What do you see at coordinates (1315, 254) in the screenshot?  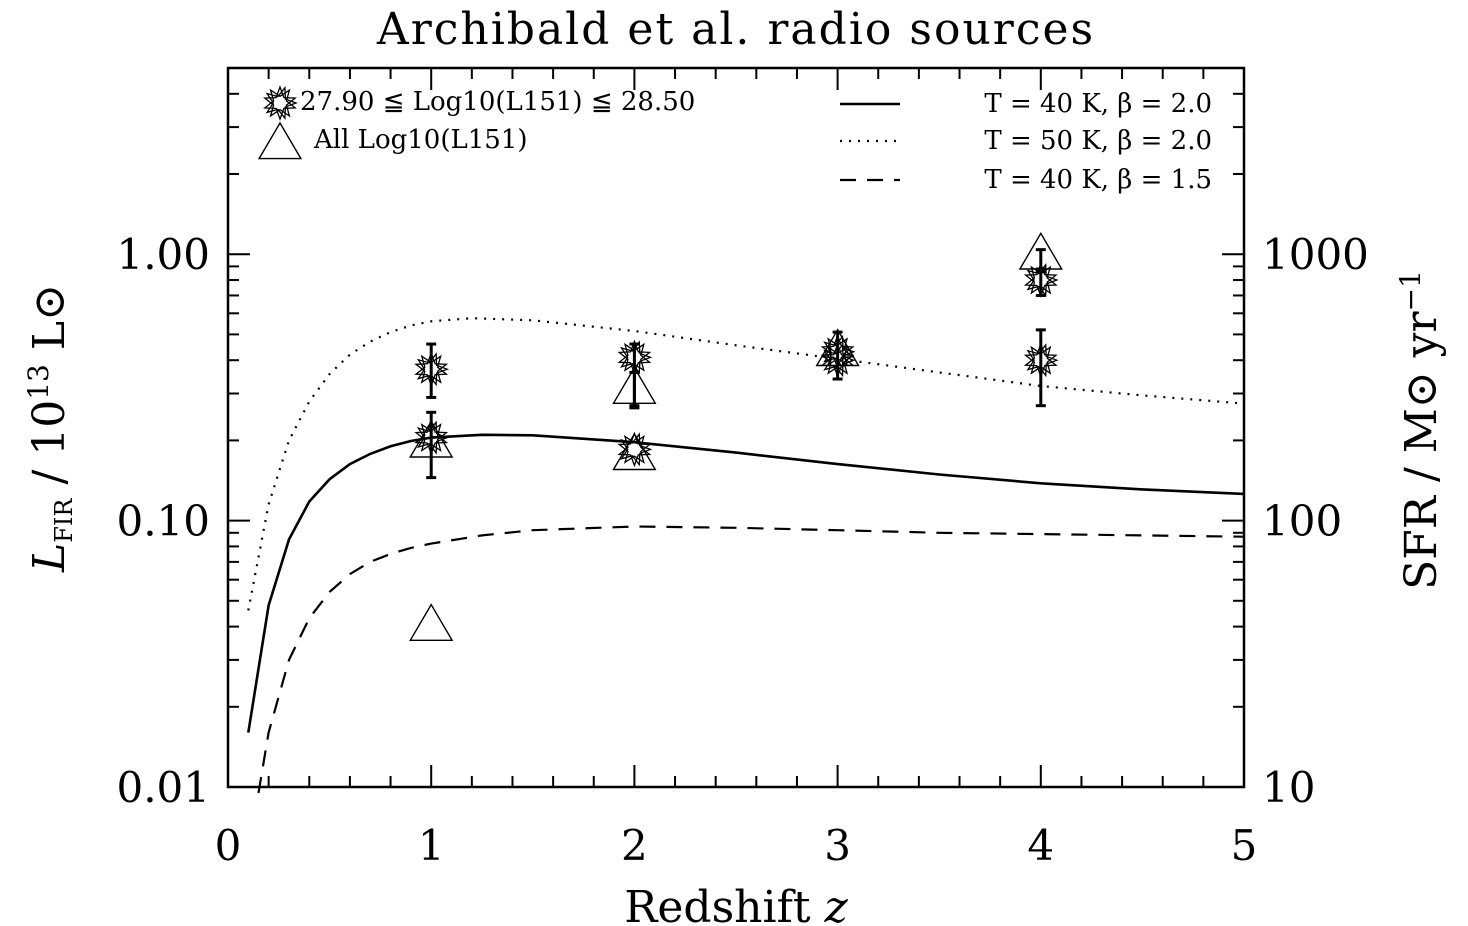 I see `y2-tick-label: 1000` at bounding box center [1315, 254].